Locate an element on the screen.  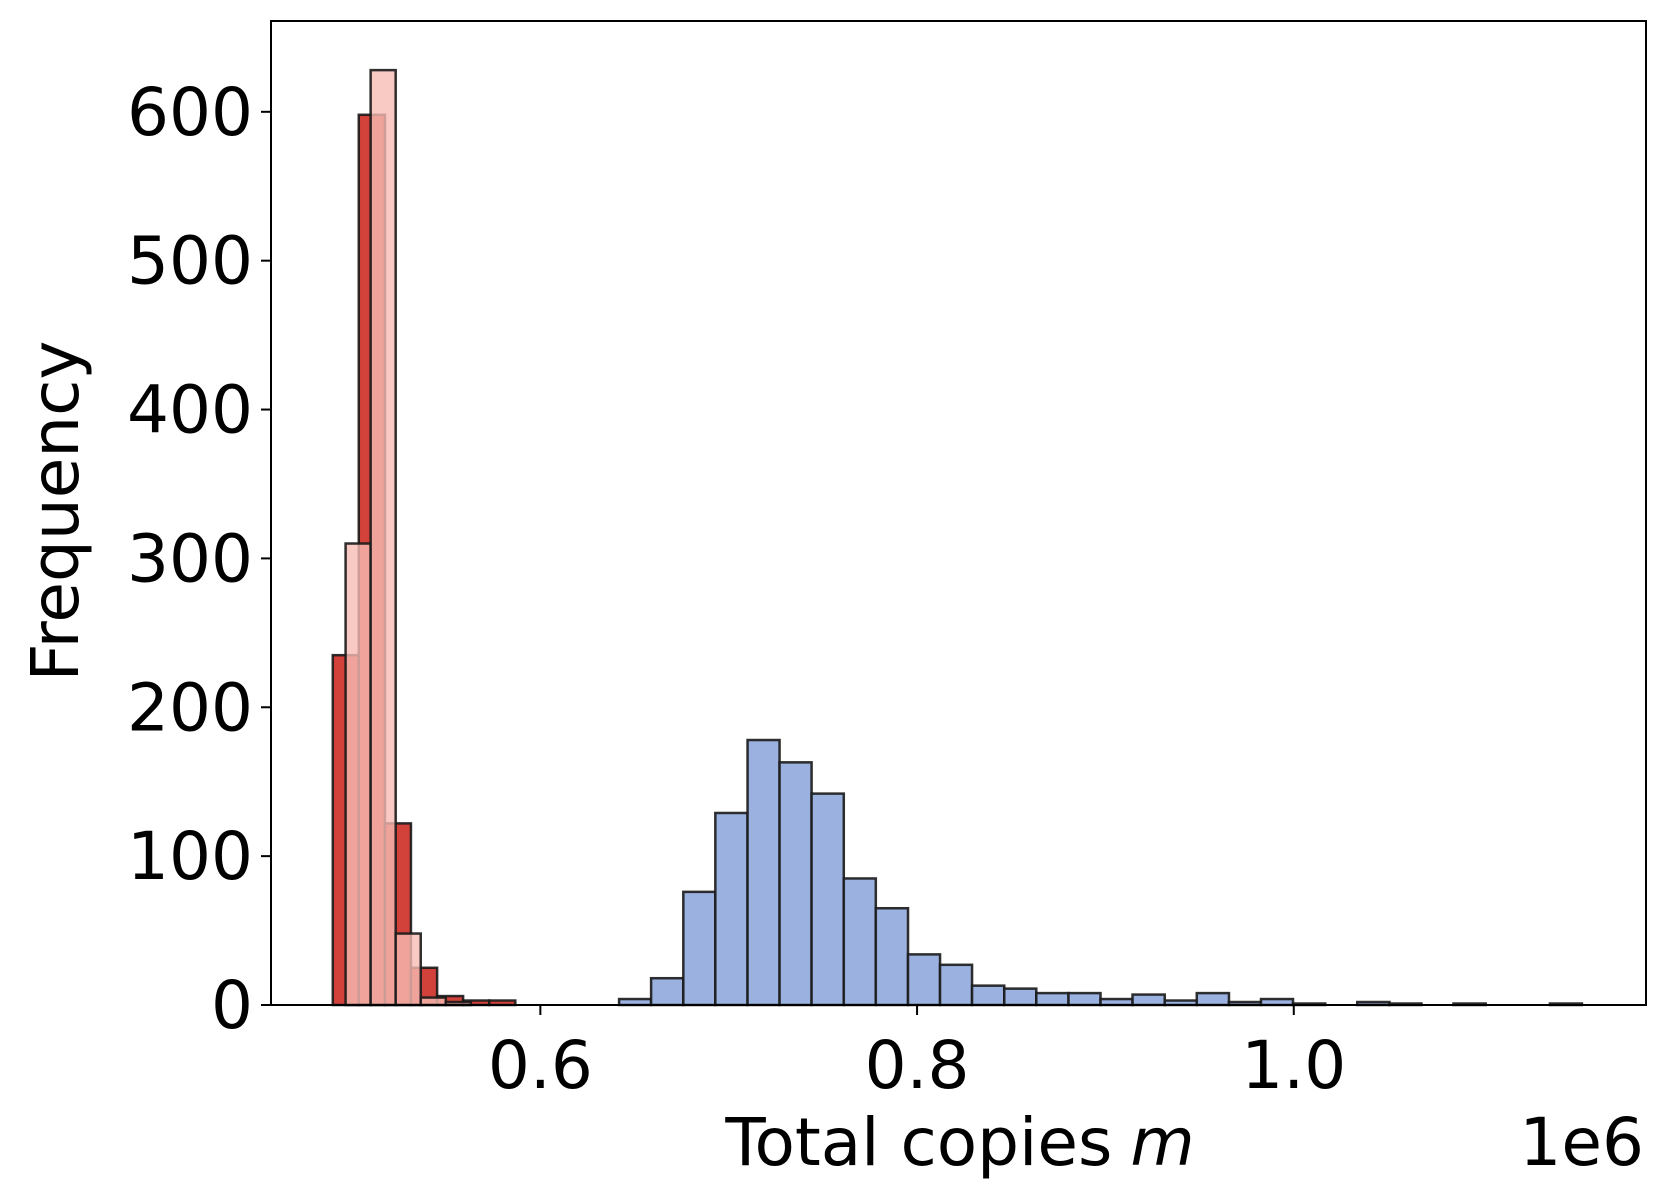
y-tick-label: 400 is located at coordinates (190, 410).